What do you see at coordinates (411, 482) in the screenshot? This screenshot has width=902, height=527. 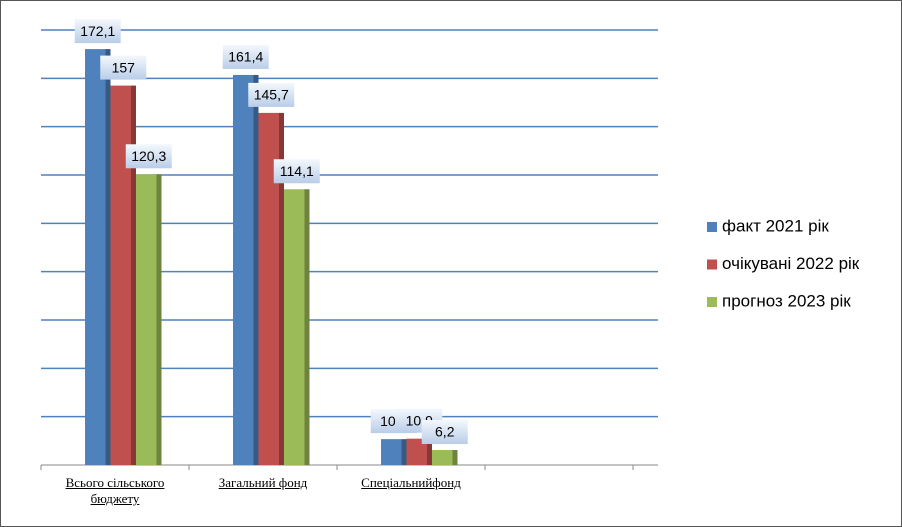 I see `x-tick-label: Спеціальнийфонд` at bounding box center [411, 482].